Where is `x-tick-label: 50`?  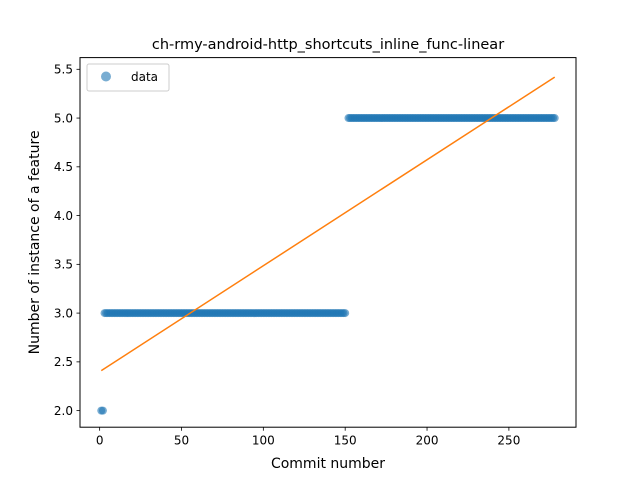
x-tick-label: 50 is located at coordinates (181, 441).